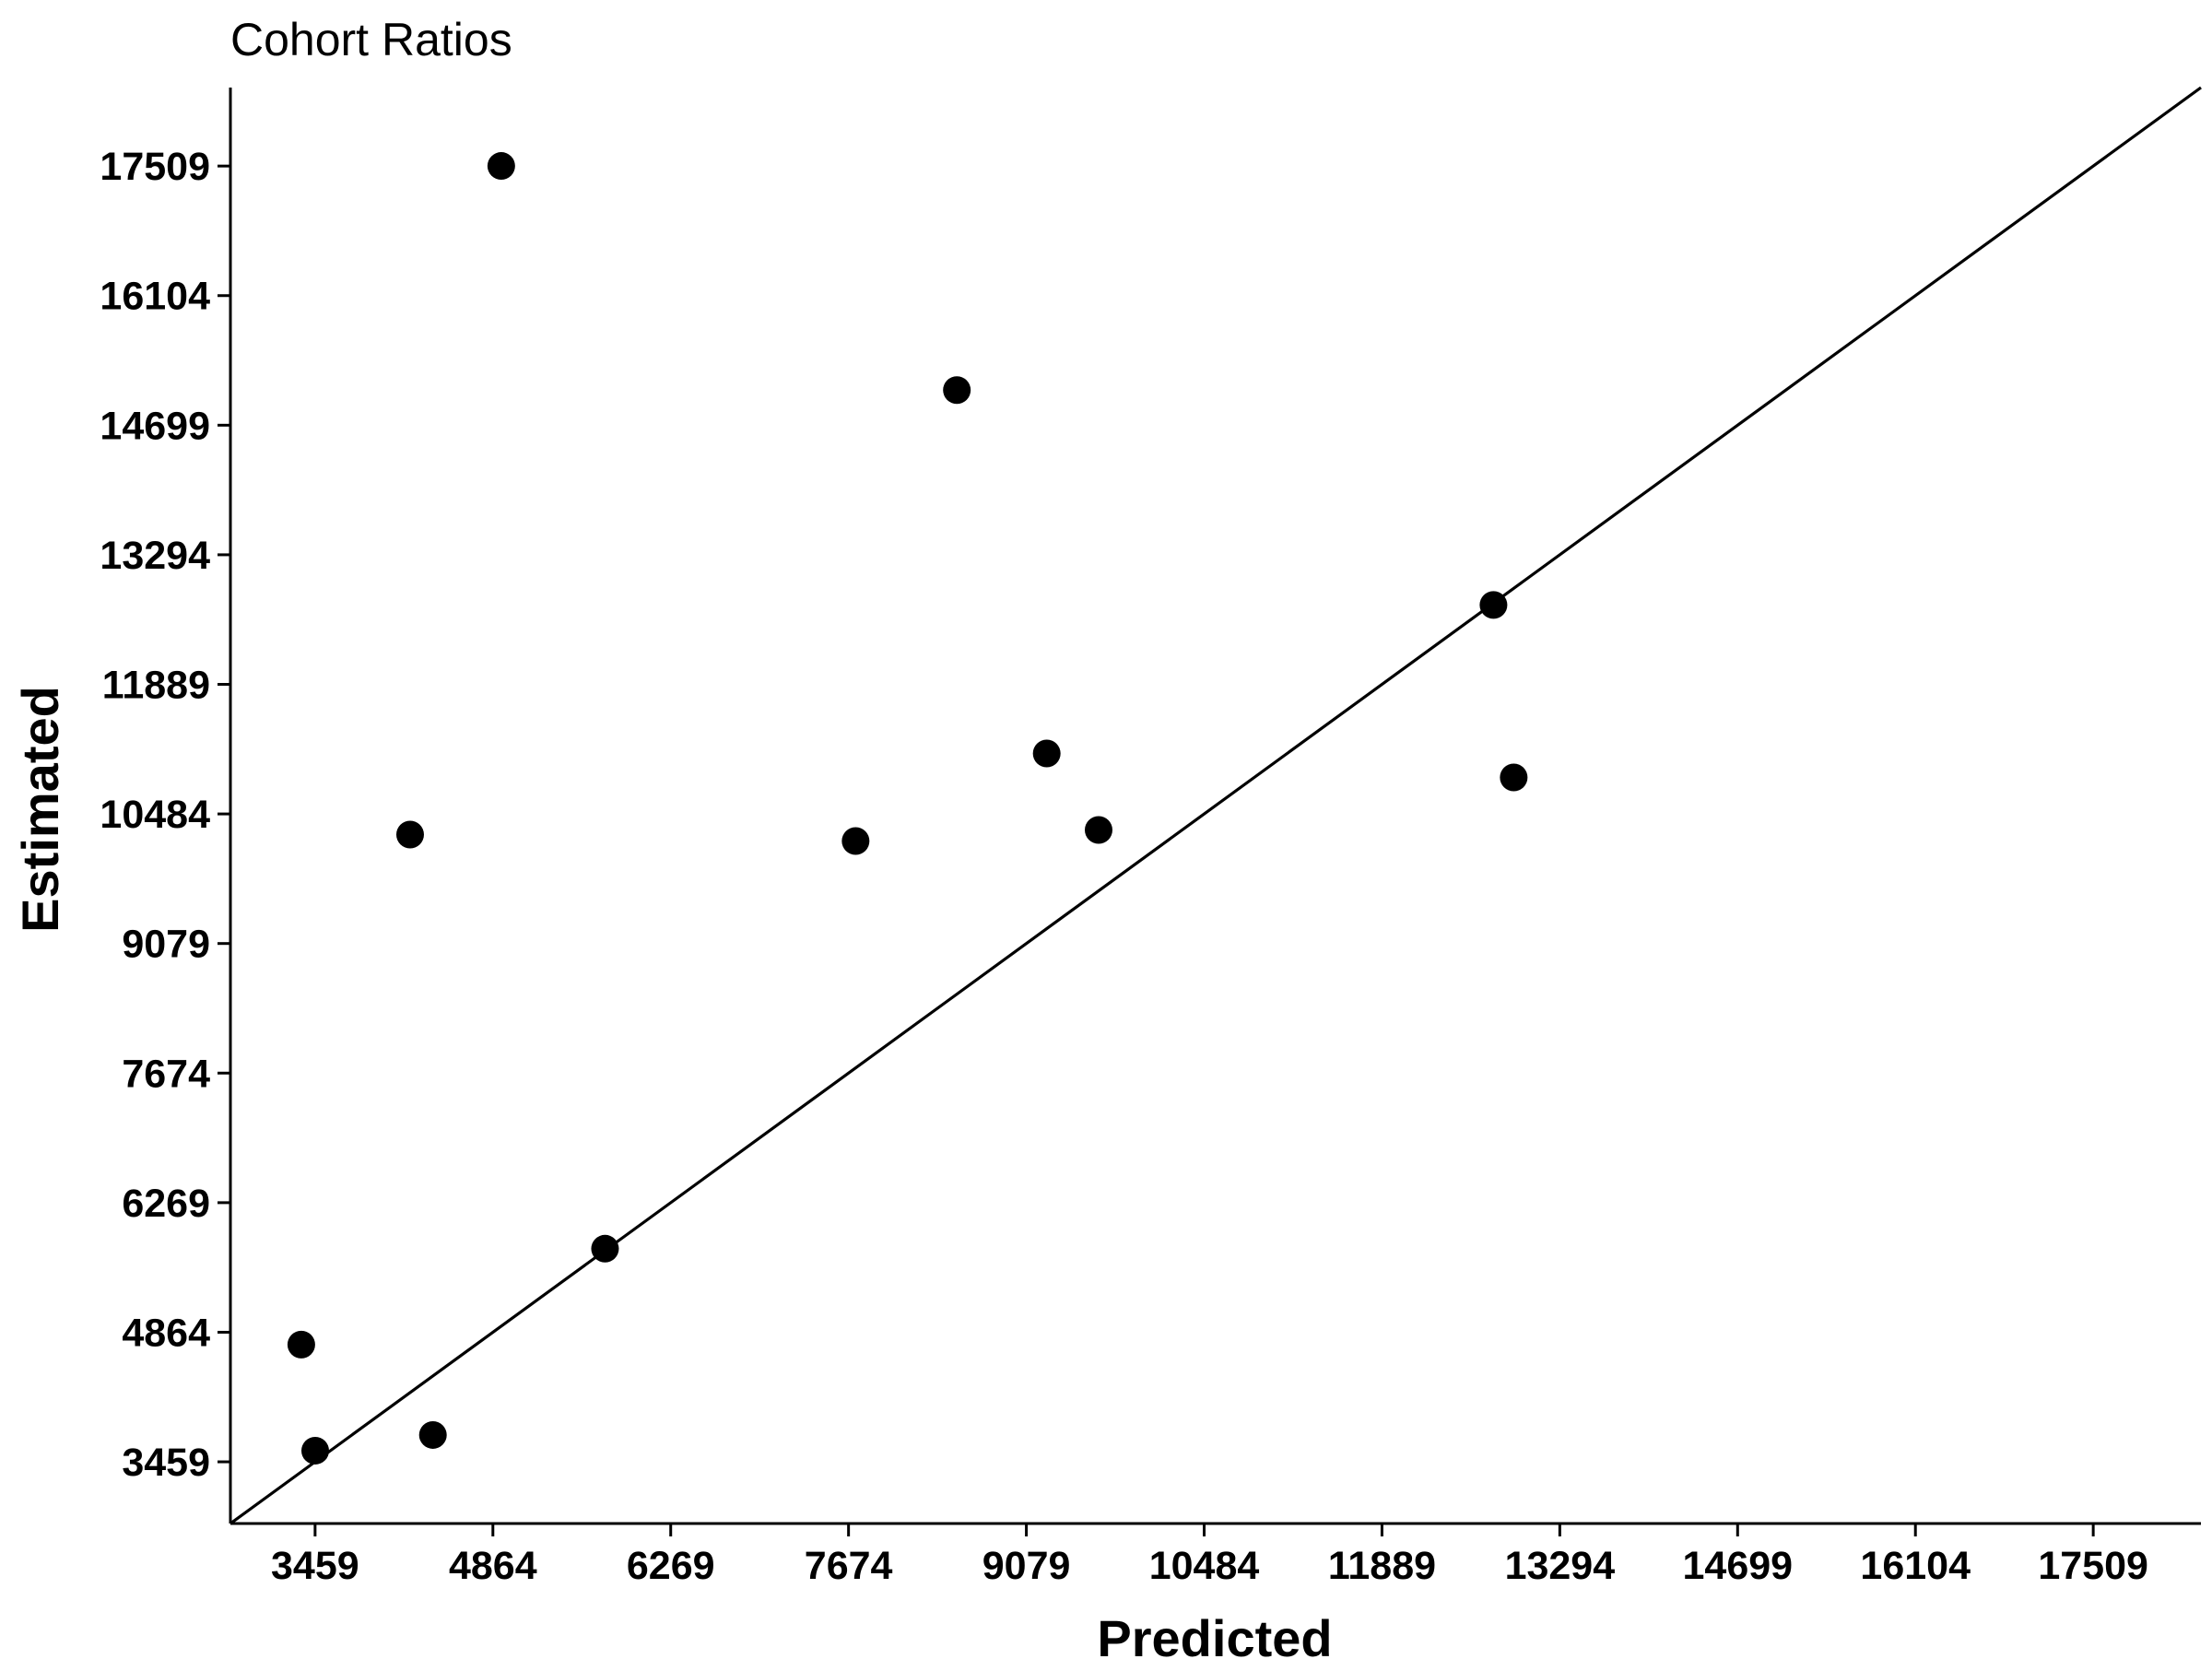 The height and width of the screenshot is (1659, 2212). Describe the element at coordinates (155, 426) in the screenshot. I see `y-tick-label: 14699` at that location.